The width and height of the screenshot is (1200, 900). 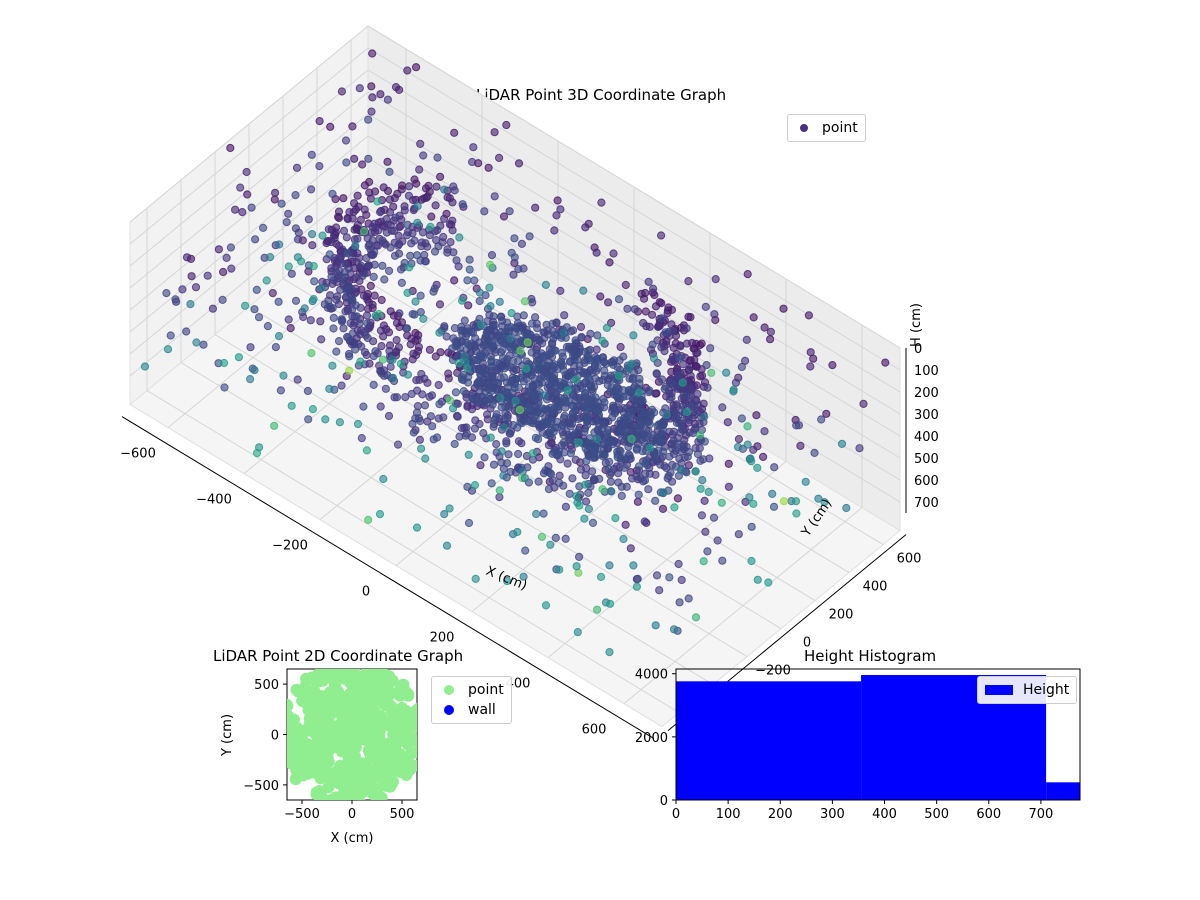 What do you see at coordinates (302, 814) in the screenshot?
I see `x-tick-label: −500` at bounding box center [302, 814].